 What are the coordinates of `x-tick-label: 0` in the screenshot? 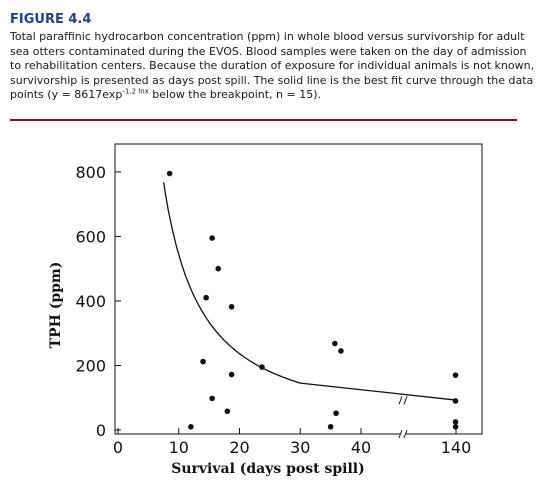 It's located at (118, 447).